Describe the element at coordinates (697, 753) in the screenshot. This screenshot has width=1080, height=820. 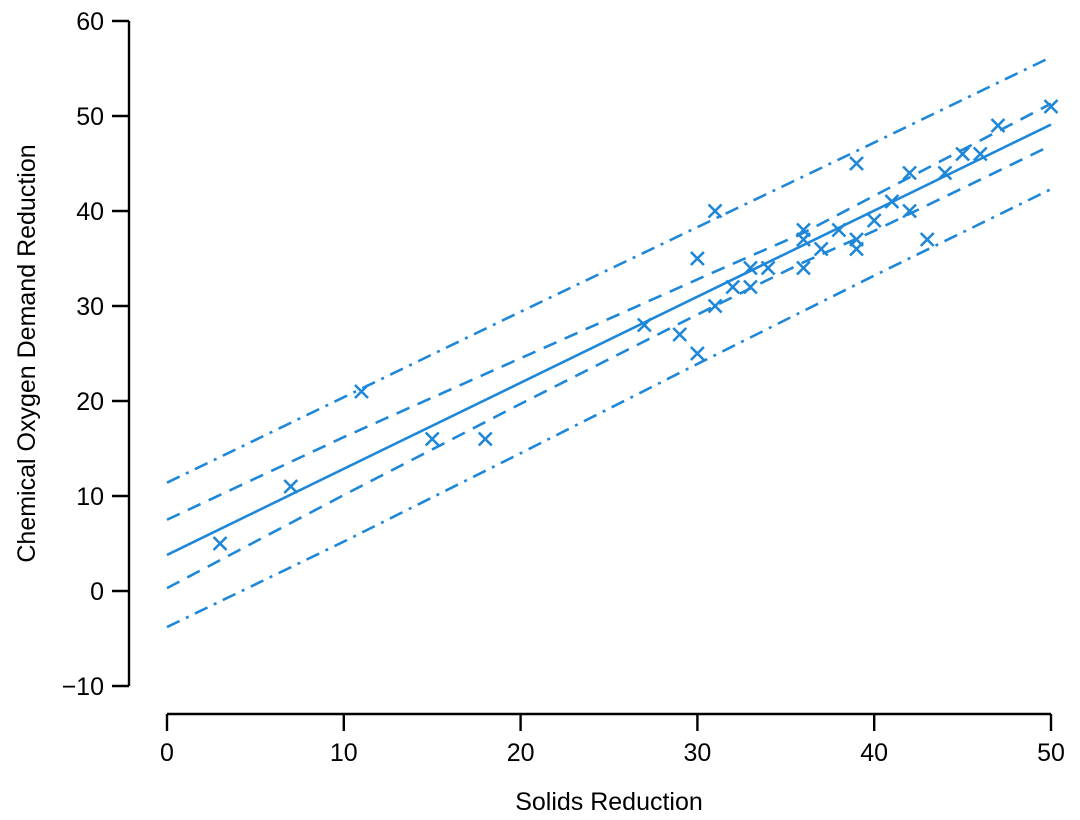
I see `x-tick-label: 30` at that location.